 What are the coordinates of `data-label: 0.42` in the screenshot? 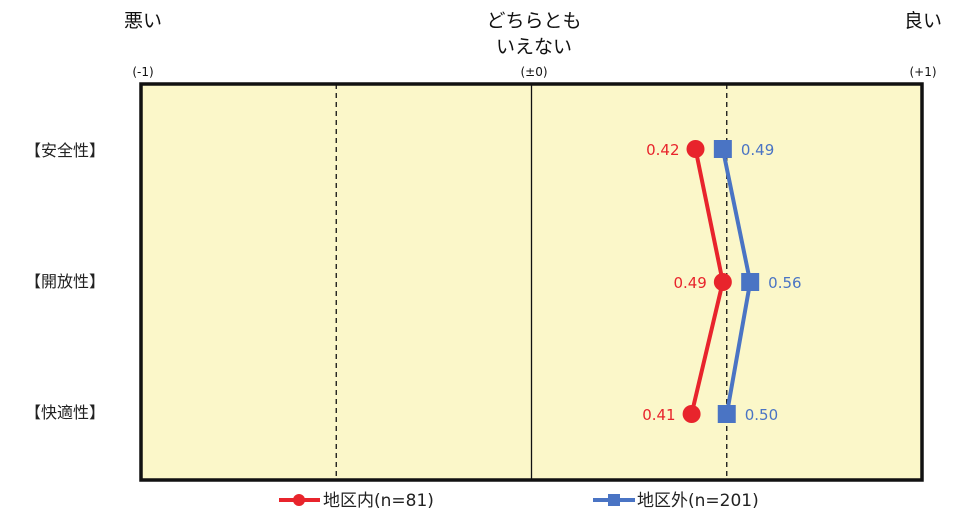 It's located at (662, 150).